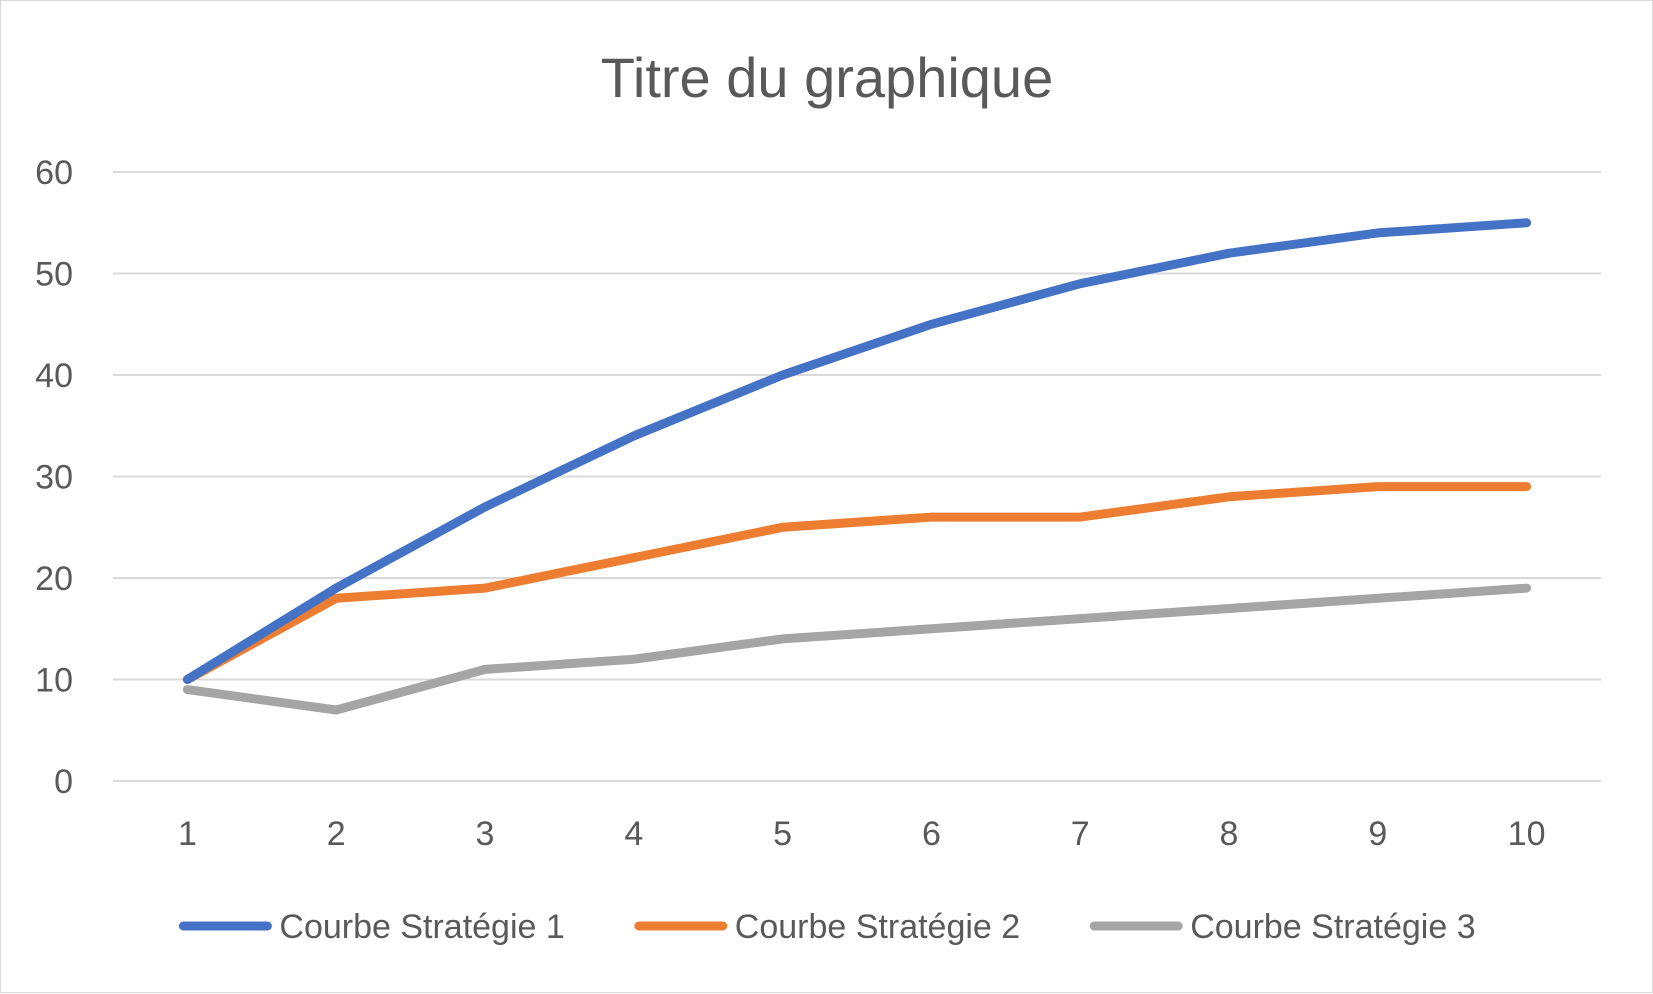 This screenshot has width=1653, height=994. I want to click on y-tick-label: 60, so click(54, 173).